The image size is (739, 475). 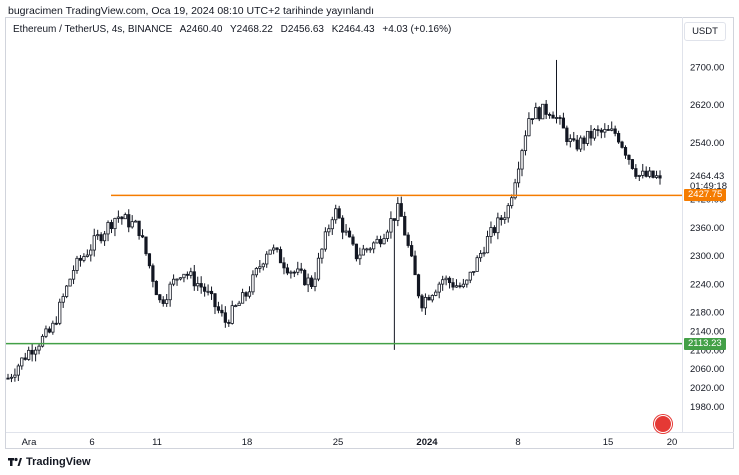 I want to click on currency-button: USDT, so click(x=705, y=31).